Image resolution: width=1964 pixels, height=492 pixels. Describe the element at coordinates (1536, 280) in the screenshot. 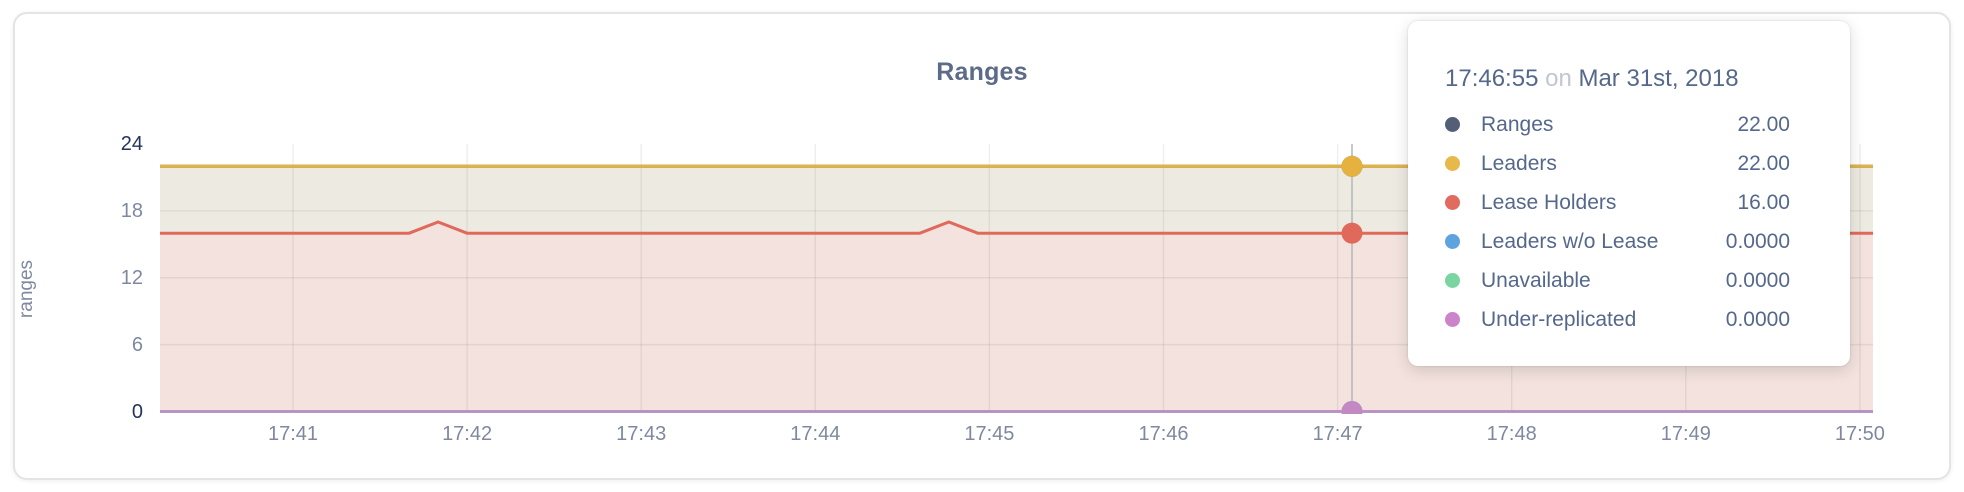

I see `series-label: Unavailable` at that location.